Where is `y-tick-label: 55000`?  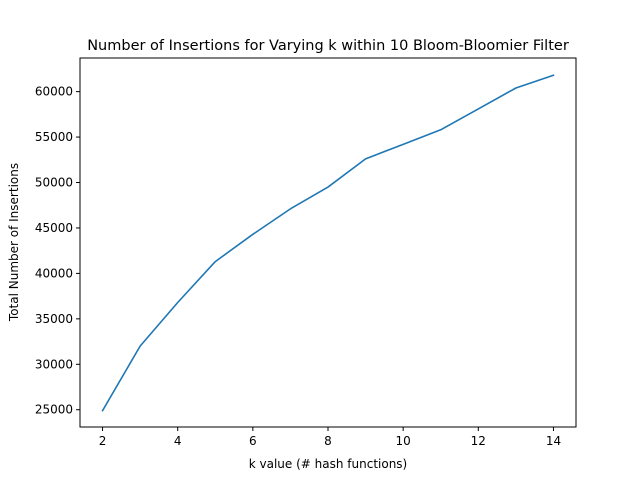
y-tick-label: 55000 is located at coordinates (54, 137).